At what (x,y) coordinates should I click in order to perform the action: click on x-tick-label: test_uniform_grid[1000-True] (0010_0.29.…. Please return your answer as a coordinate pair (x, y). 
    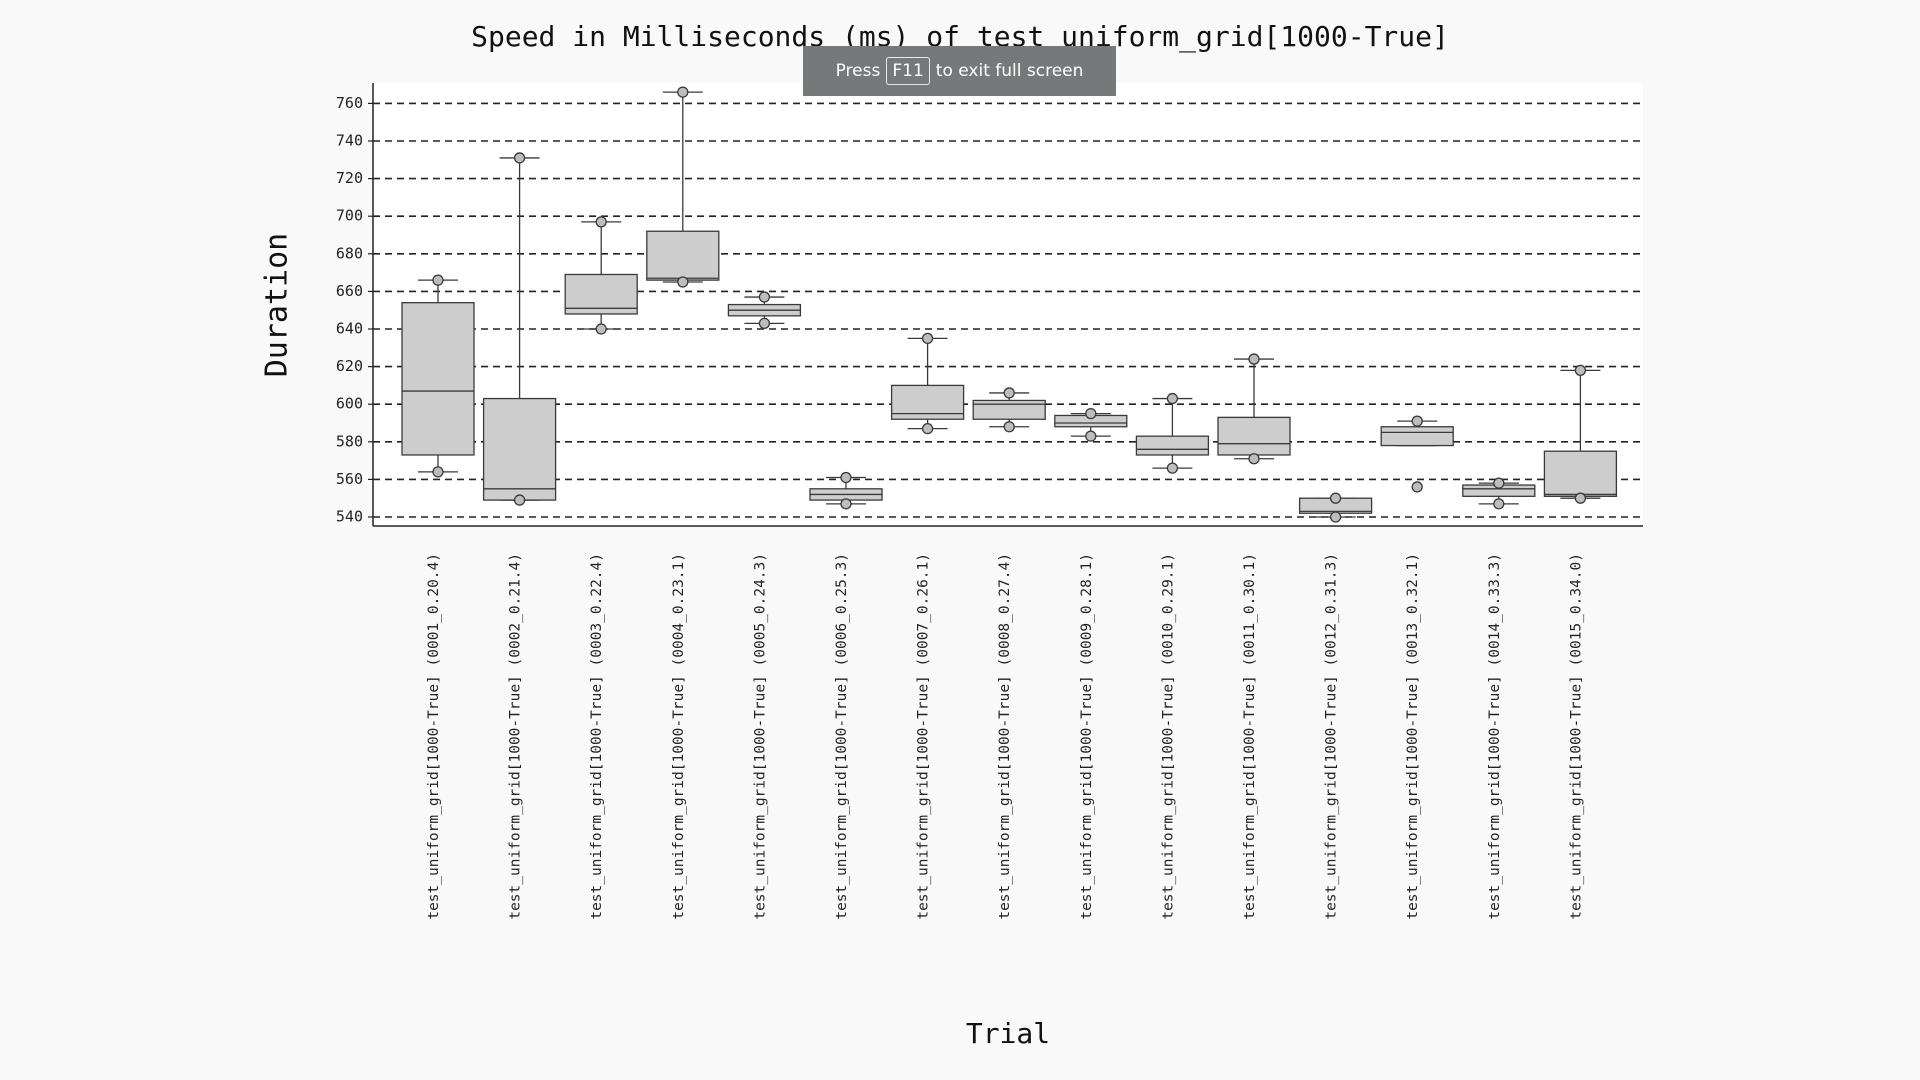
    Looking at the image, I should click on (1168, 736).